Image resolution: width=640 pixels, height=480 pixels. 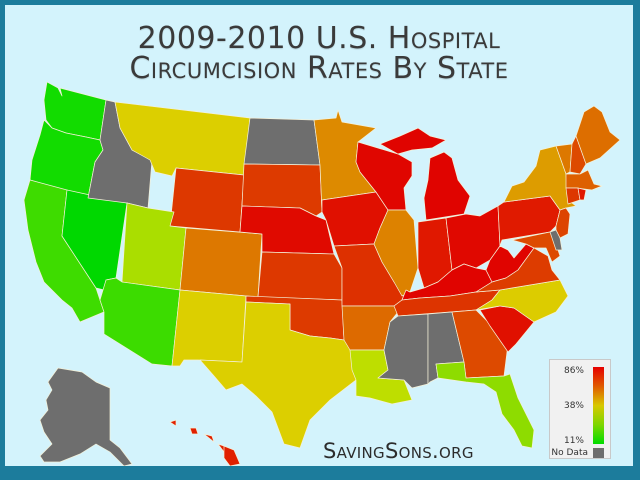 What do you see at coordinates (563, 223) in the screenshot?
I see `state-nj` at bounding box center [563, 223].